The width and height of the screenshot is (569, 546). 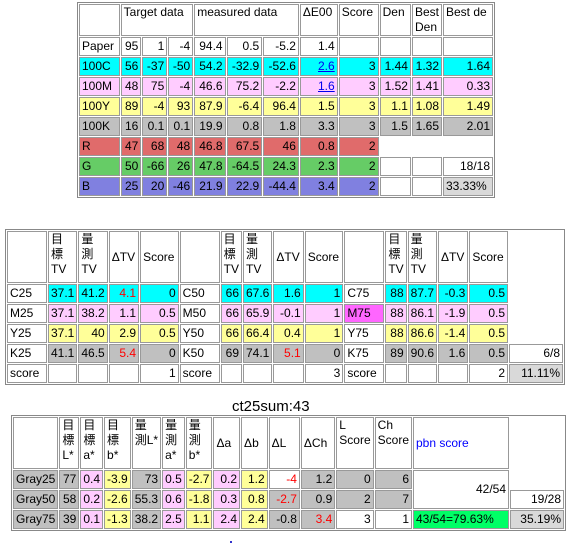 I want to click on percent-score: 11.11%, so click(x=536, y=373).